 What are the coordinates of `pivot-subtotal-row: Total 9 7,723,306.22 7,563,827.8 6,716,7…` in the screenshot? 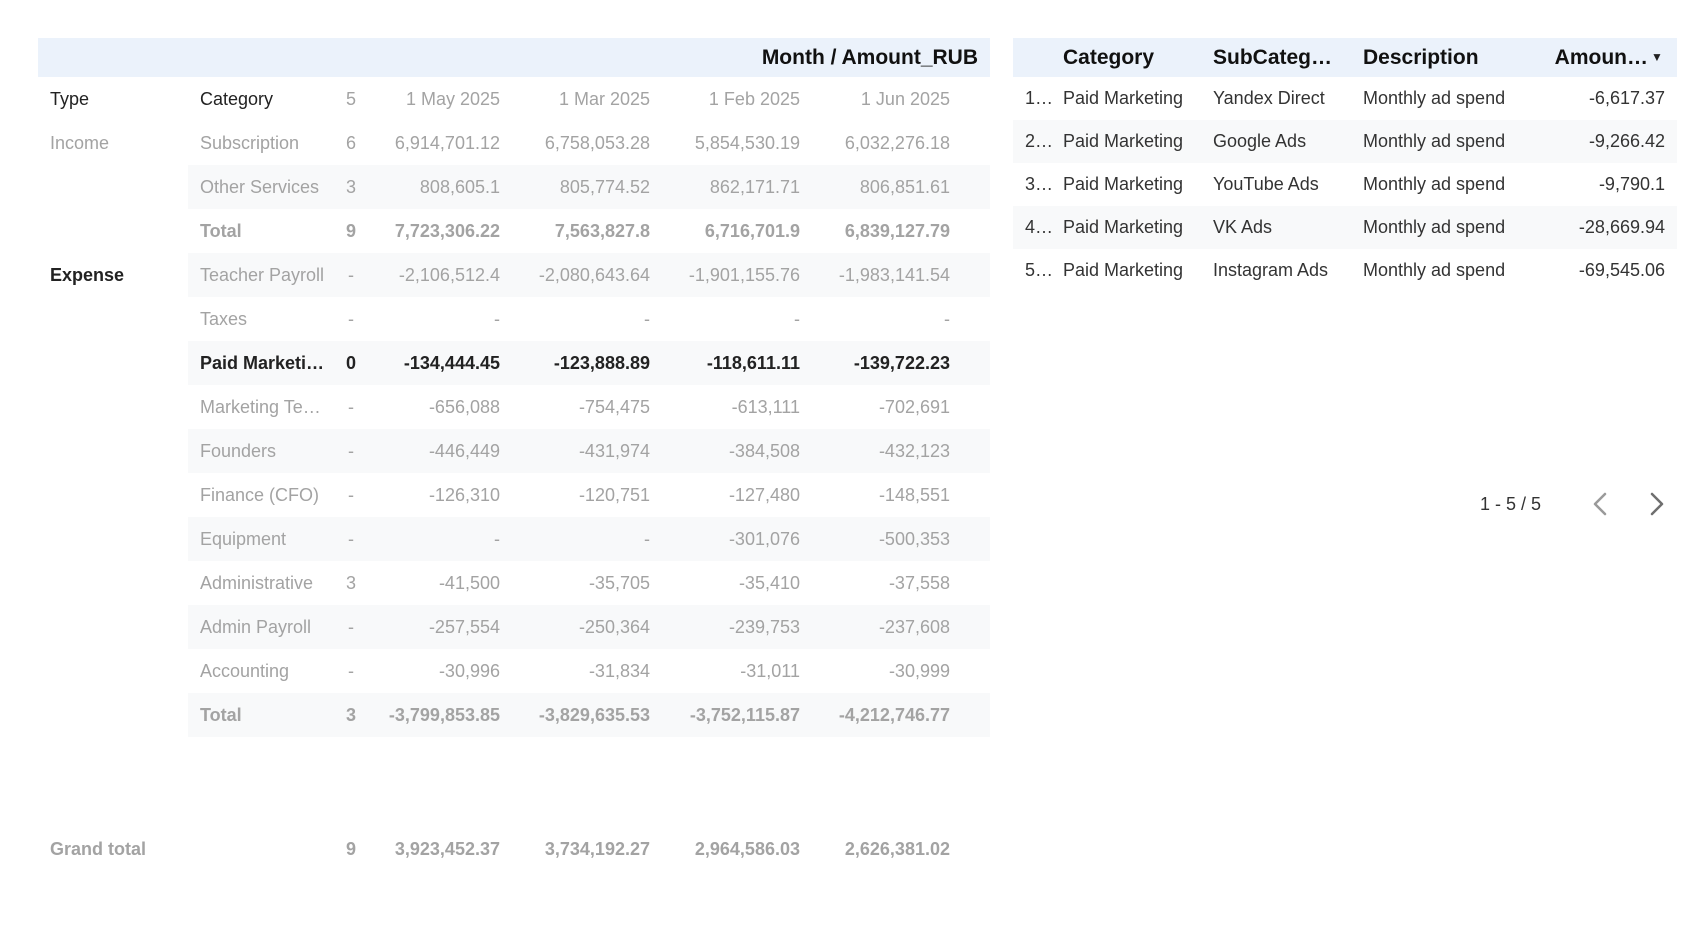 It's located at (514, 231).